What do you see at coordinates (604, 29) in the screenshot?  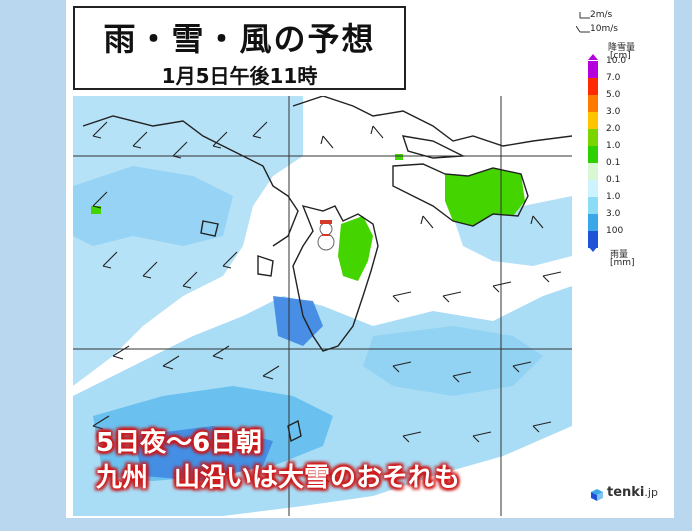 I see `wind-large-label: 10m/s` at bounding box center [604, 29].